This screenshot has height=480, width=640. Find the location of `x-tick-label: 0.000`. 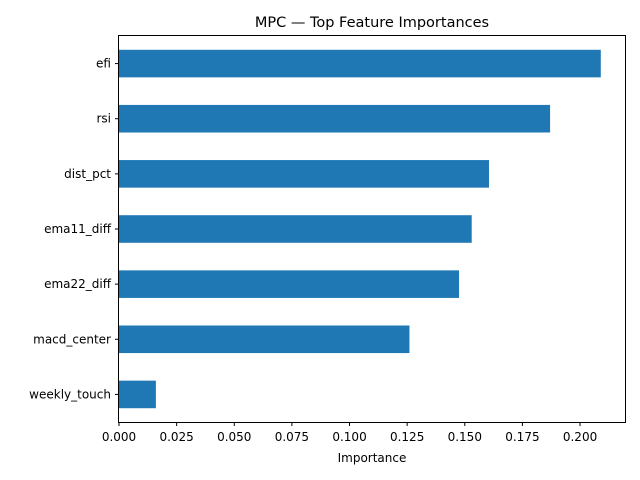

x-tick-label: 0.000 is located at coordinates (119, 437).